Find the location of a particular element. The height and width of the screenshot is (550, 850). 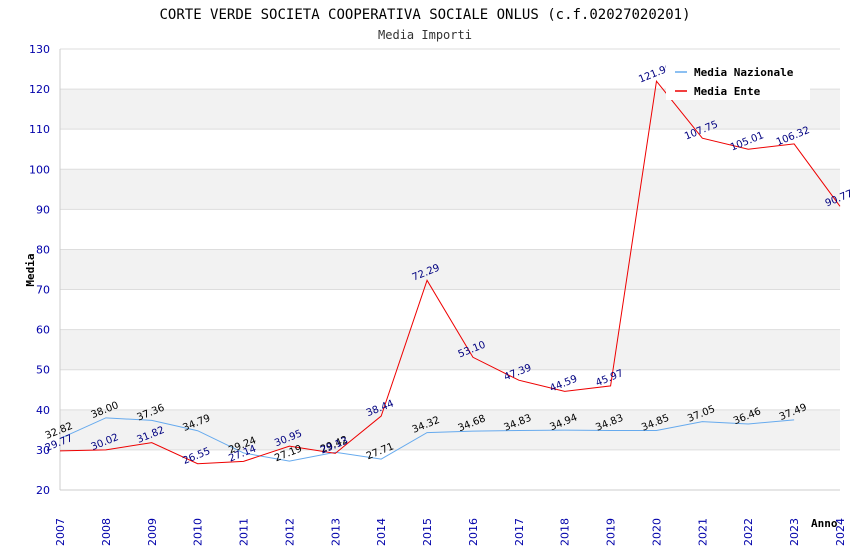

y-tick-label: 110 is located at coordinates (39, 129).